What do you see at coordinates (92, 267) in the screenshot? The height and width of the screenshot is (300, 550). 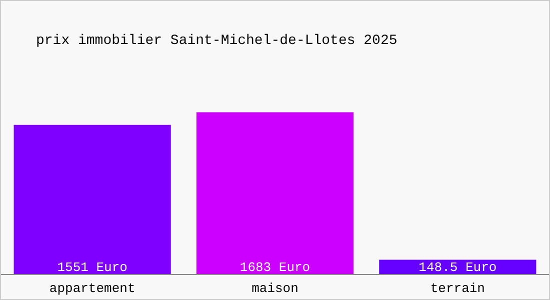 I see `data-label: 1551 Euro` at bounding box center [92, 267].